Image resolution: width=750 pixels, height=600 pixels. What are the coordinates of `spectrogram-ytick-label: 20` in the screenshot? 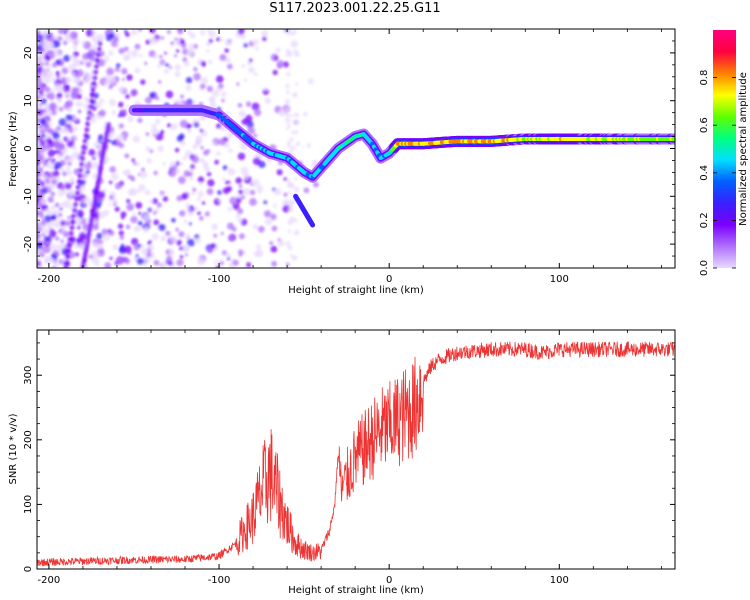 It's located at (28, 53).